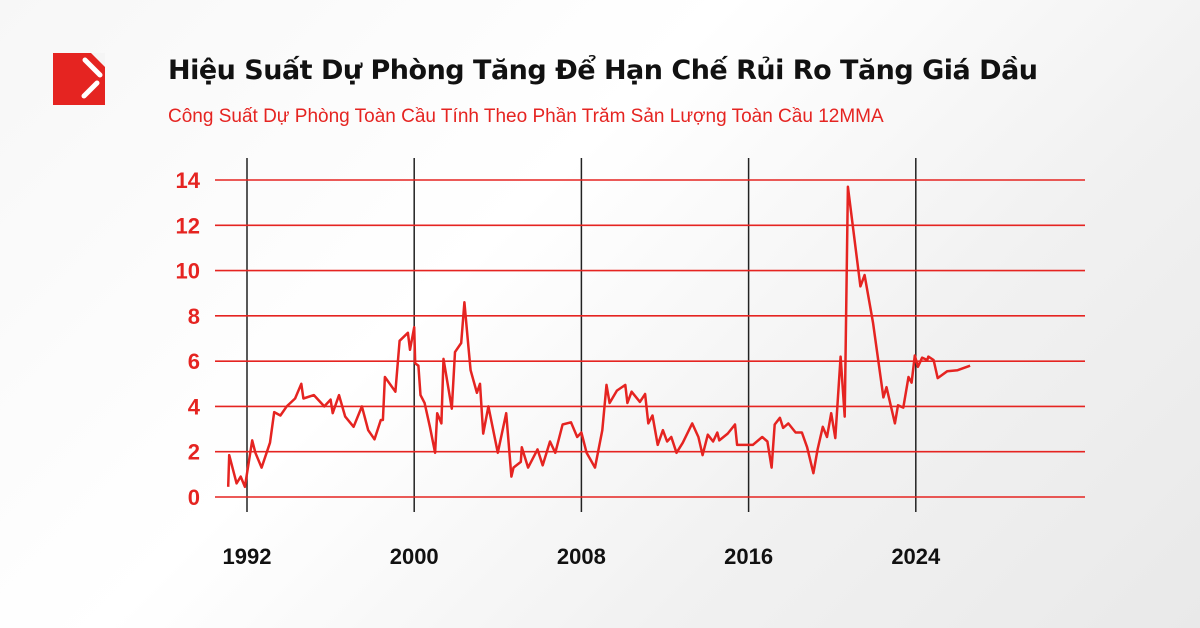 Image resolution: width=1200 pixels, height=628 pixels. I want to click on x-tick-label: 2008, so click(581, 556).